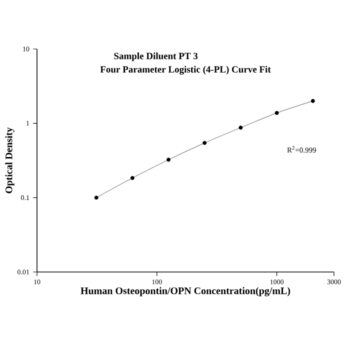  What do you see at coordinates (156, 57) in the screenshot?
I see `chart-title: Sample Diluent PT 3` at bounding box center [156, 57].